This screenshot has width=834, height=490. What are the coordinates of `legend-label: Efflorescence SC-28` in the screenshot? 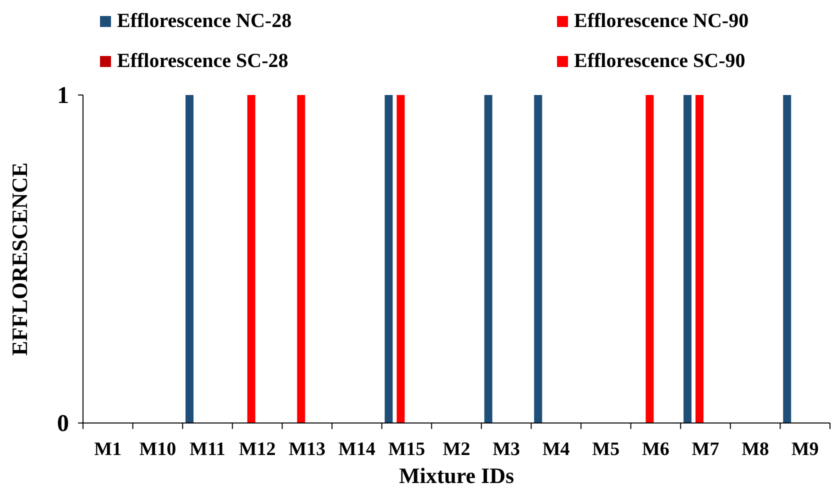 It's located at (202, 61).